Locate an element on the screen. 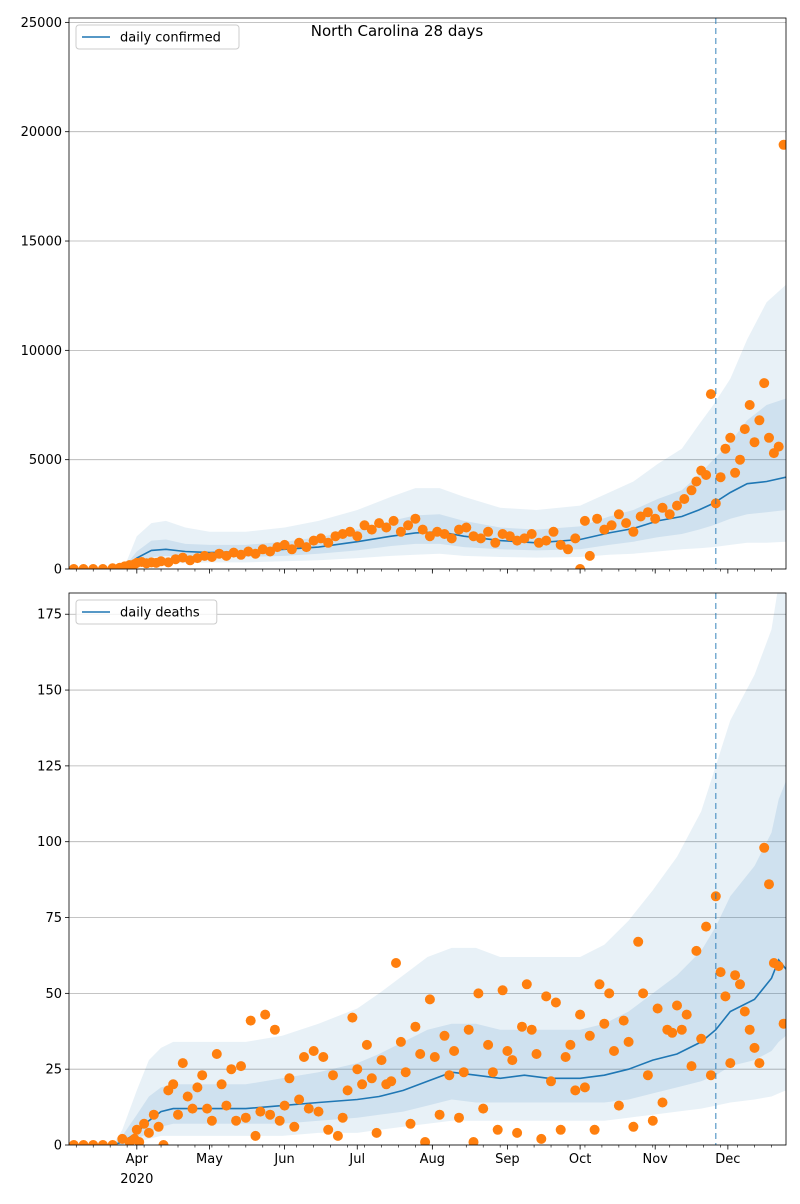  legend-box is located at coordinates (146, 612).